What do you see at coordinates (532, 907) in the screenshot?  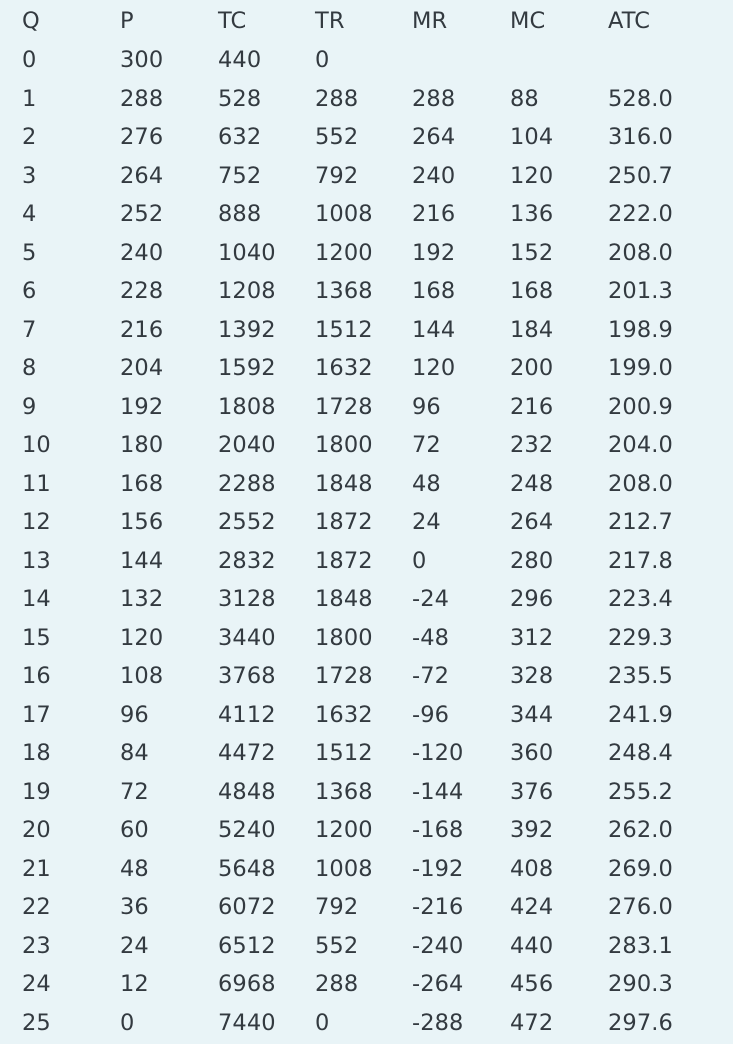 I see `cell-mc: 424` at bounding box center [532, 907].